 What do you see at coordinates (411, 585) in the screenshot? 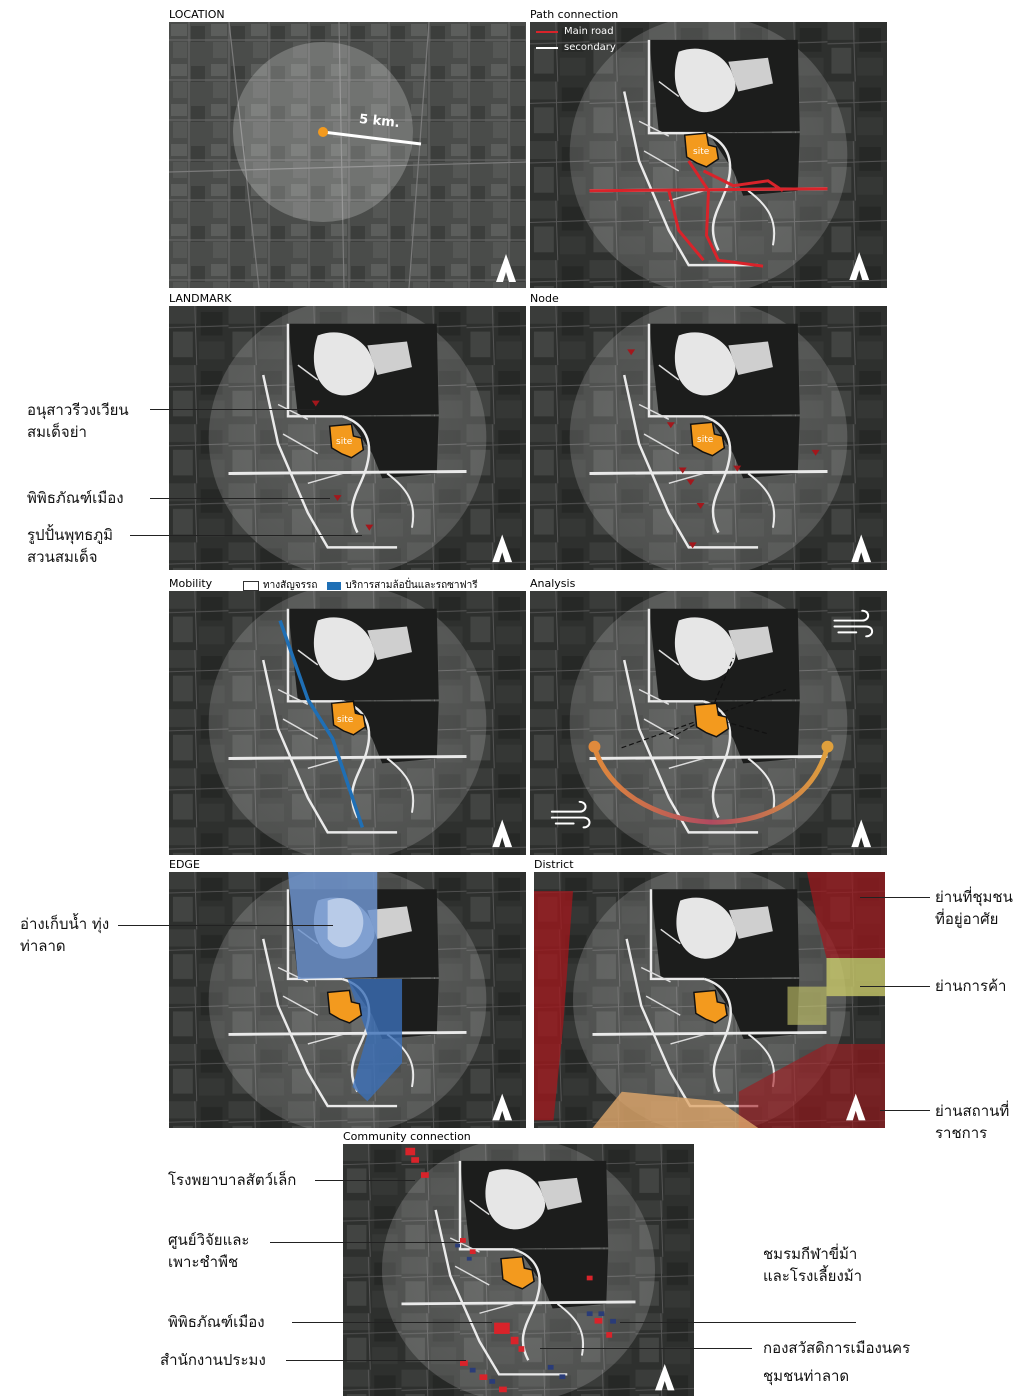
I see `service-legend-label: บริการสามล้อปั่นและรถซาฟารี` at bounding box center [411, 585].